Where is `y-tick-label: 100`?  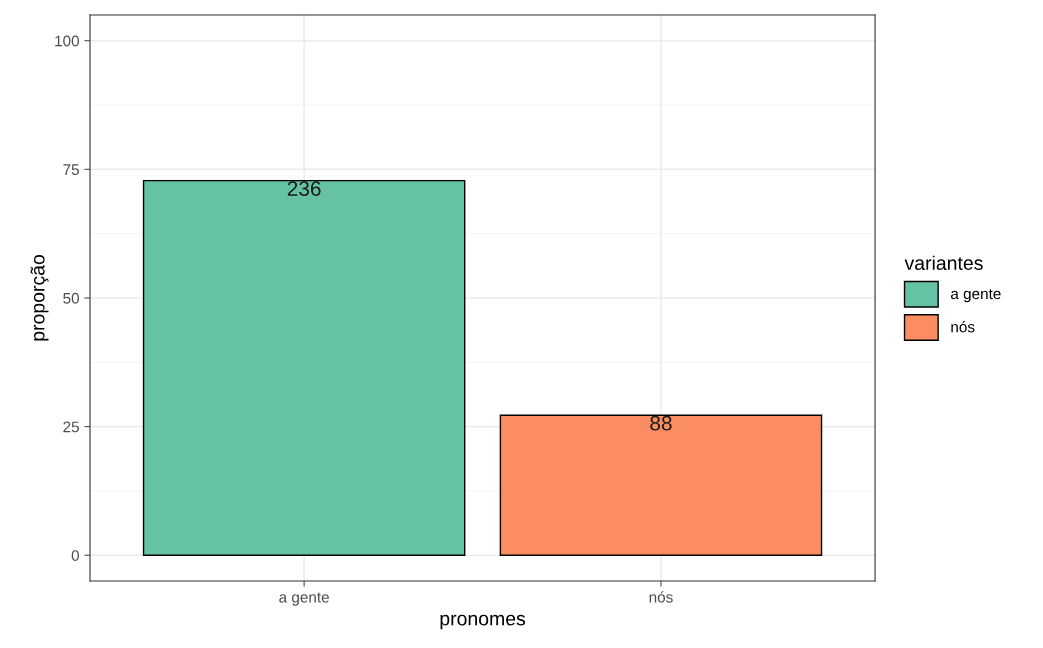
y-tick-label: 100 is located at coordinates (67, 41).